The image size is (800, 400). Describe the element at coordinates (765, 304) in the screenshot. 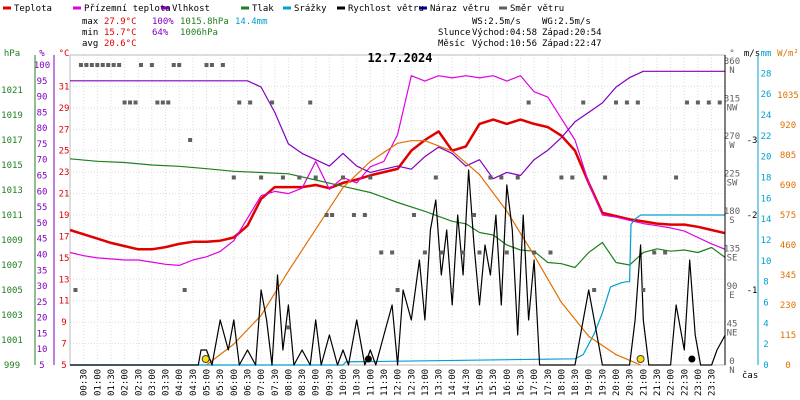

I see `tick-label-mm: 6` at that location.